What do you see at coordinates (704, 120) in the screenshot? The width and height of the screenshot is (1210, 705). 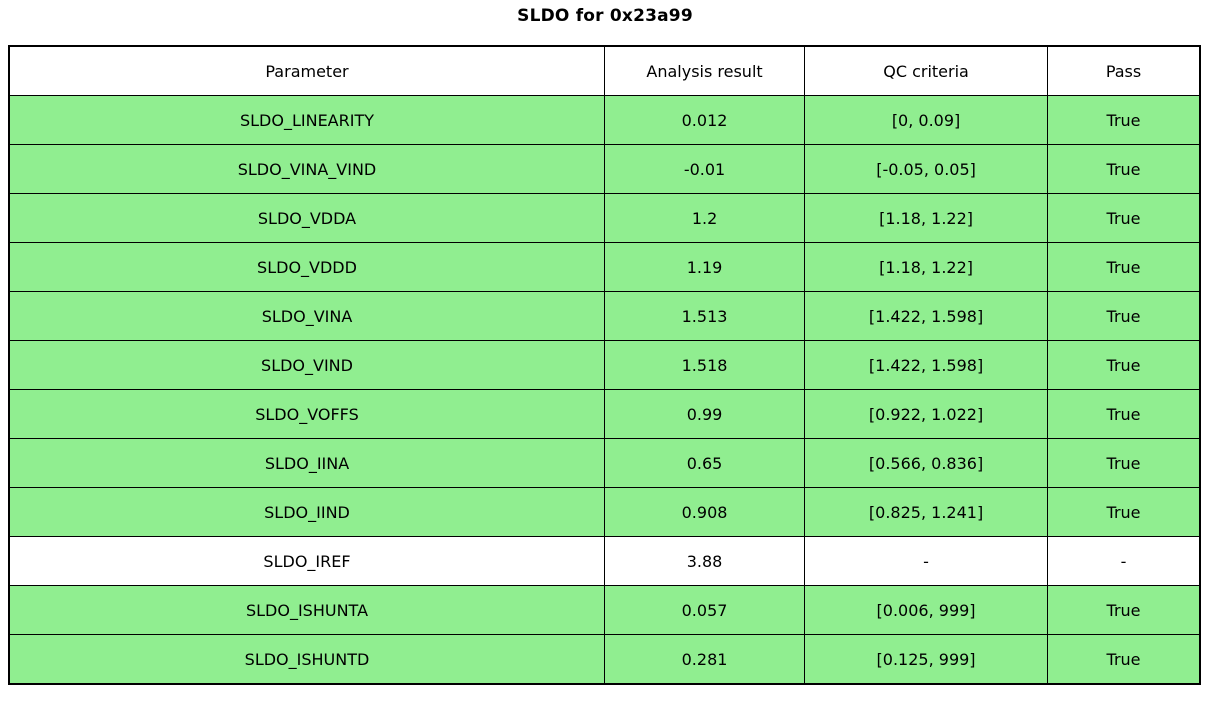 I see `result-cell: 0.012` at bounding box center [704, 120].